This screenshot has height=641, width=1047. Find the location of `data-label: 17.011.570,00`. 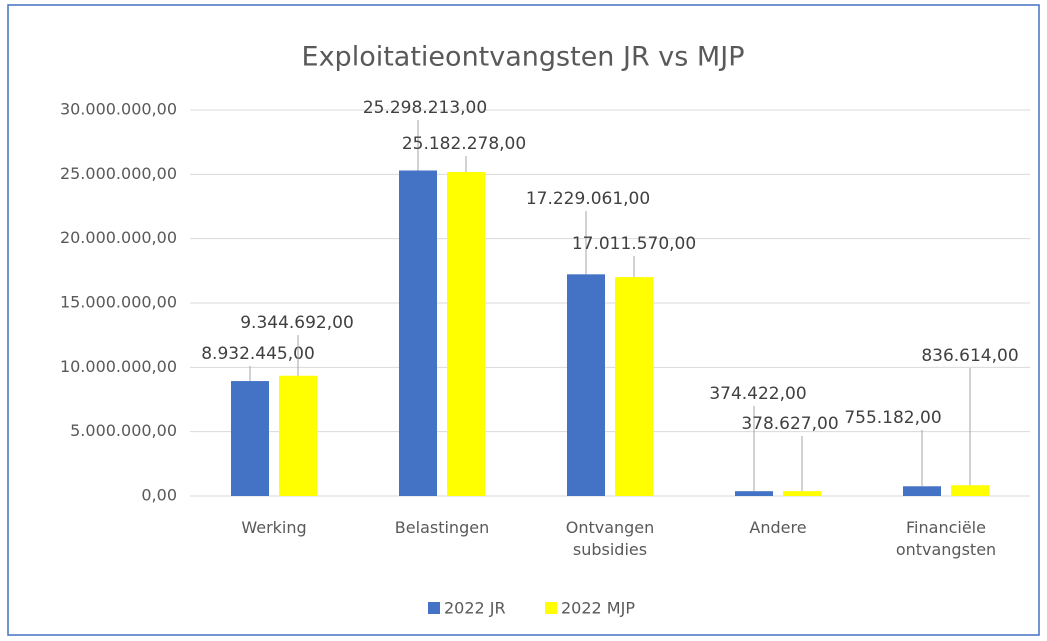

data-label: 17.011.570,00 is located at coordinates (634, 244).